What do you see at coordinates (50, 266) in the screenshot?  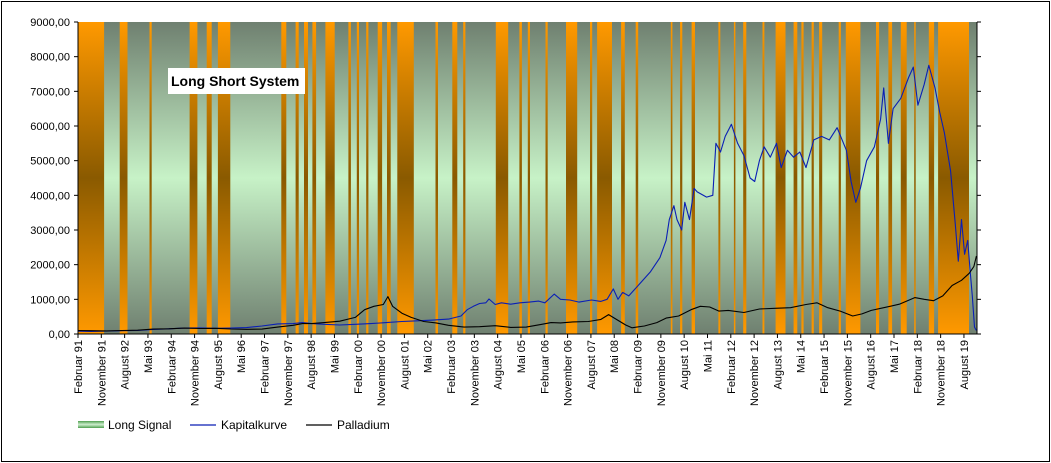 I see `y-tick-label: 2000,00` at bounding box center [50, 266].